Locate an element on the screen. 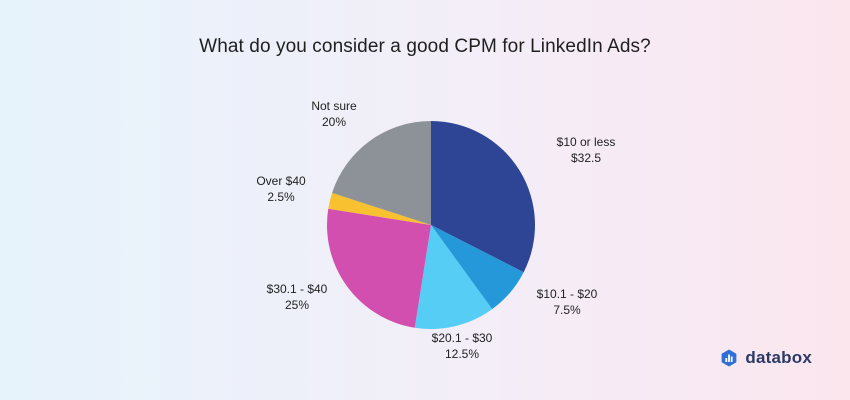 The image size is (850, 400). slice-label-5: Over $40 is located at coordinates (281, 181).